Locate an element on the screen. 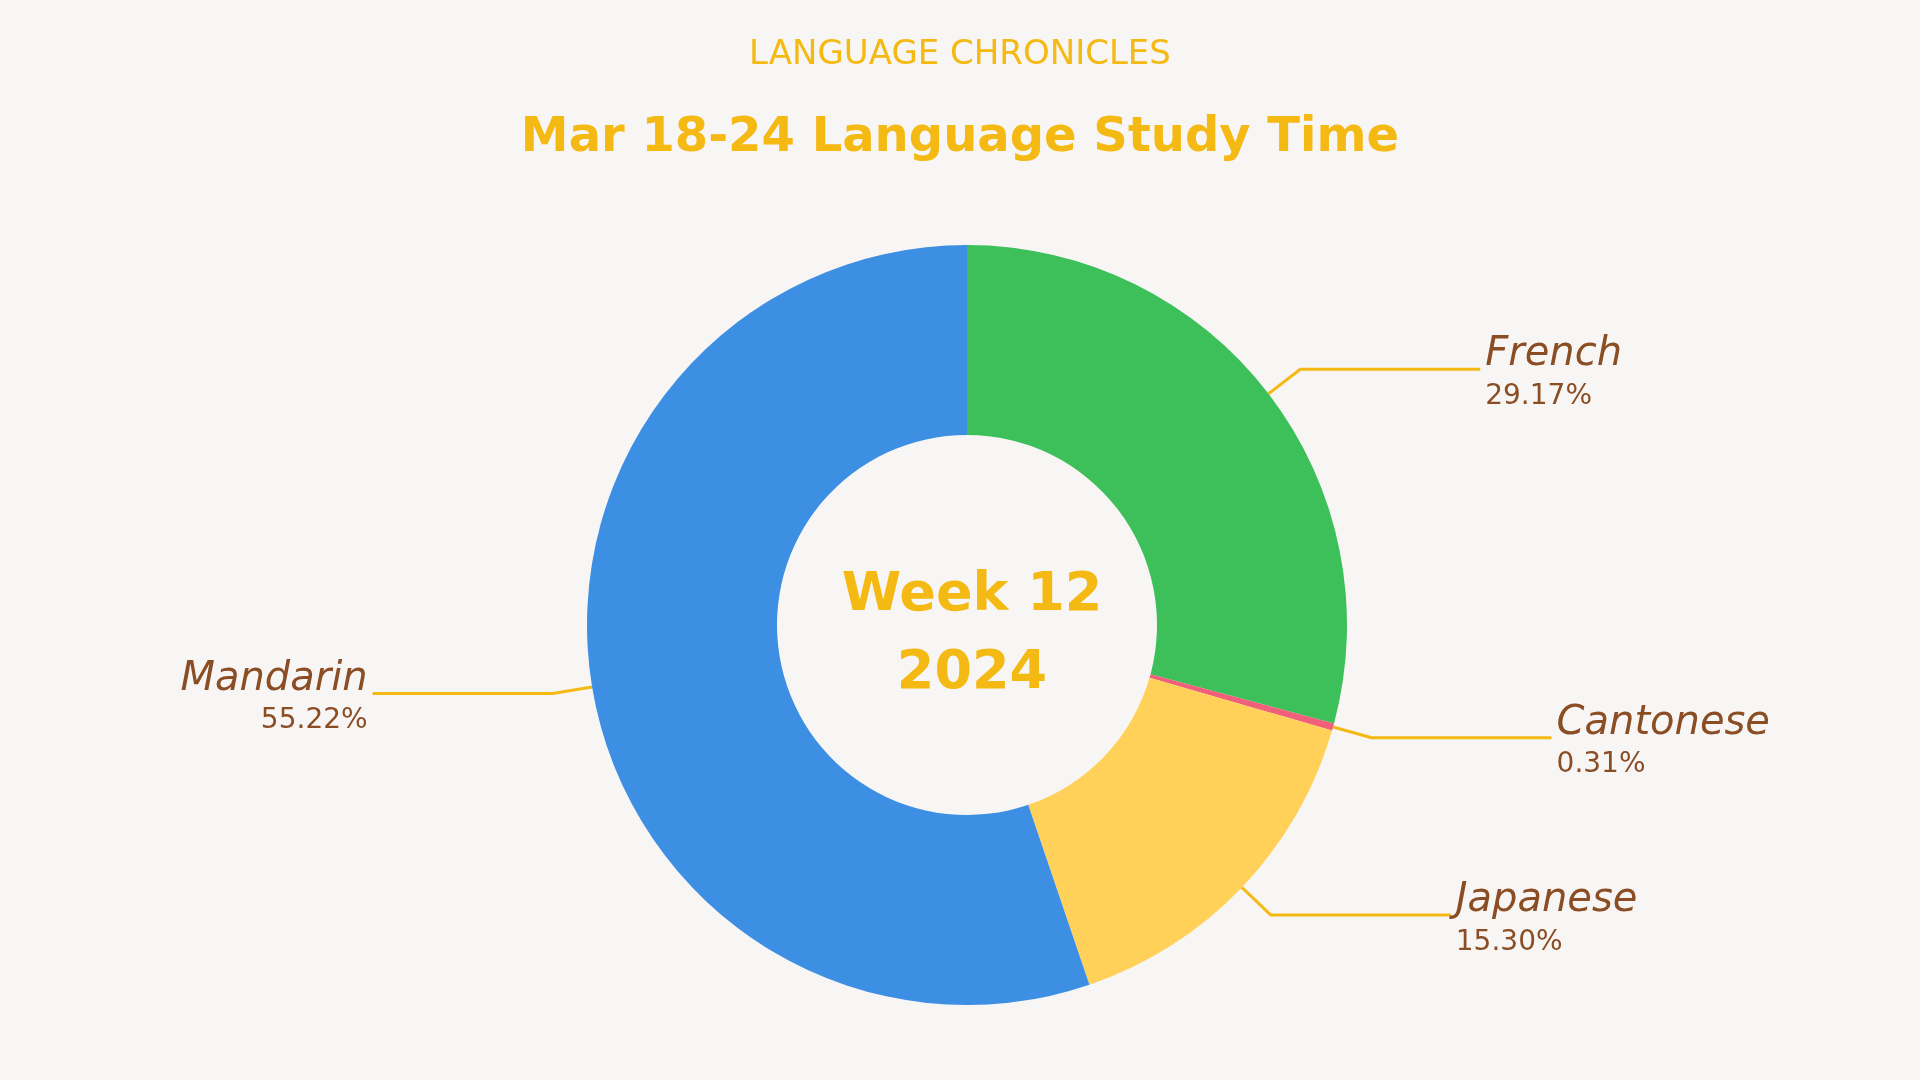 The width and height of the screenshot is (1920, 1080). chart-subtitle: LANGUAGE CHRONICLES is located at coordinates (960, 52).